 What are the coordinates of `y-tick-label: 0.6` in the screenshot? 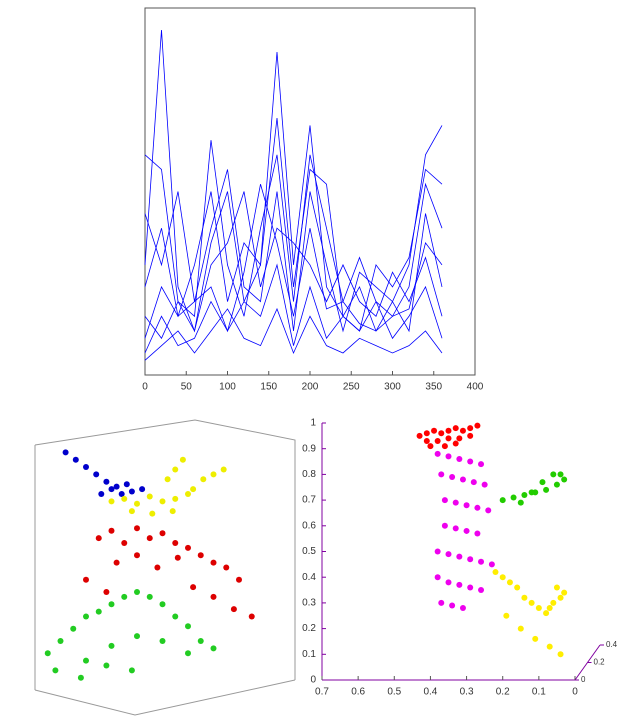 It's located at (309, 525).